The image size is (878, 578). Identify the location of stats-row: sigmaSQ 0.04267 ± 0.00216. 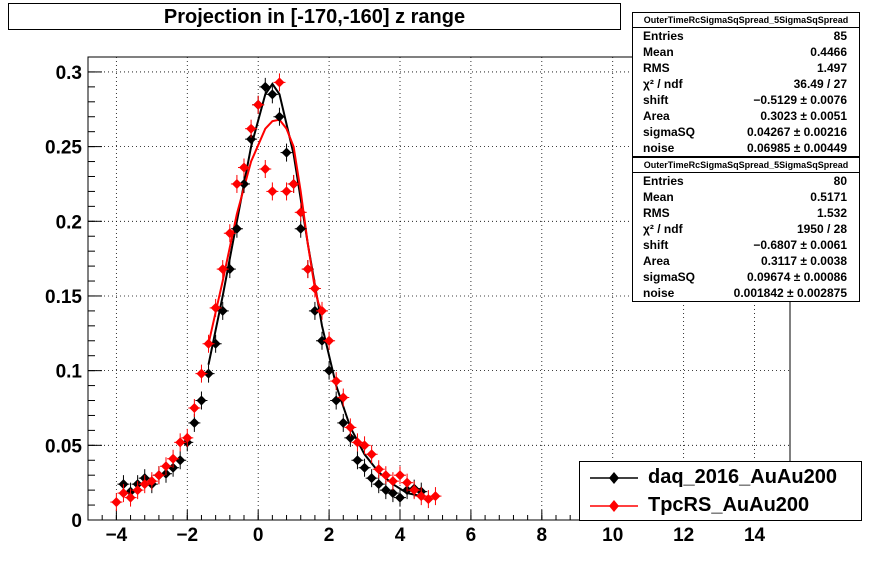
(746, 132).